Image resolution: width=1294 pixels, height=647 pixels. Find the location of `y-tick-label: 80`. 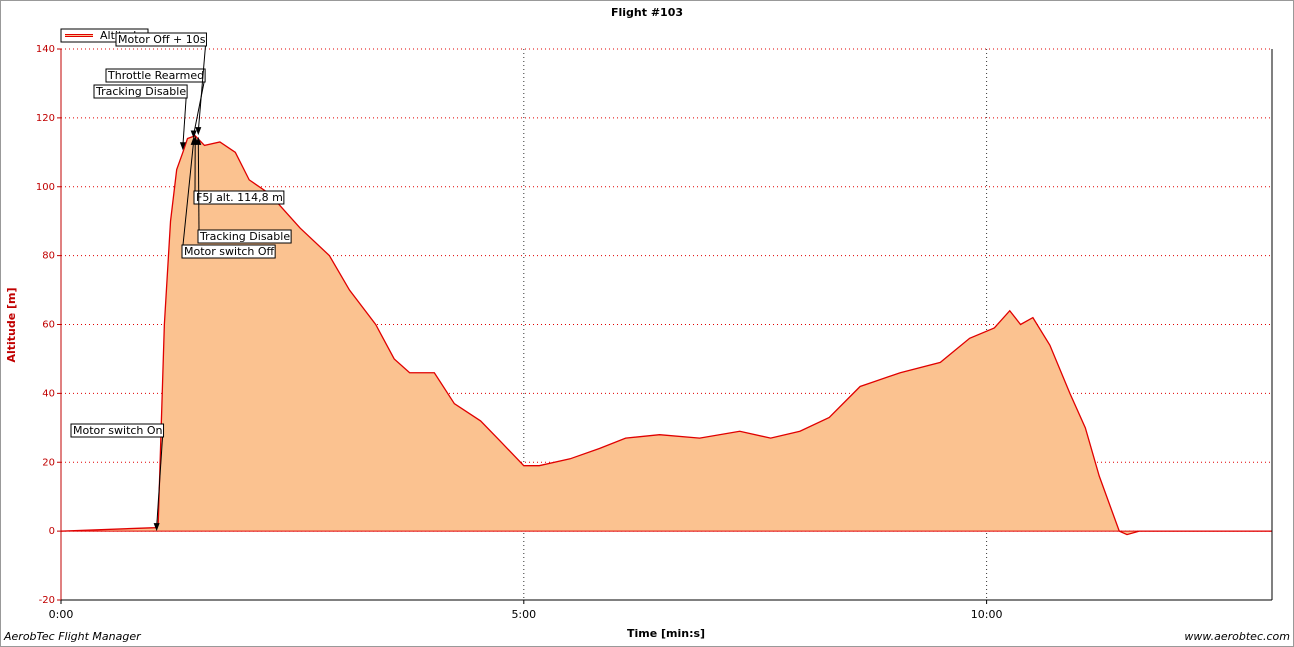

y-tick-label: 80 is located at coordinates (48, 256).